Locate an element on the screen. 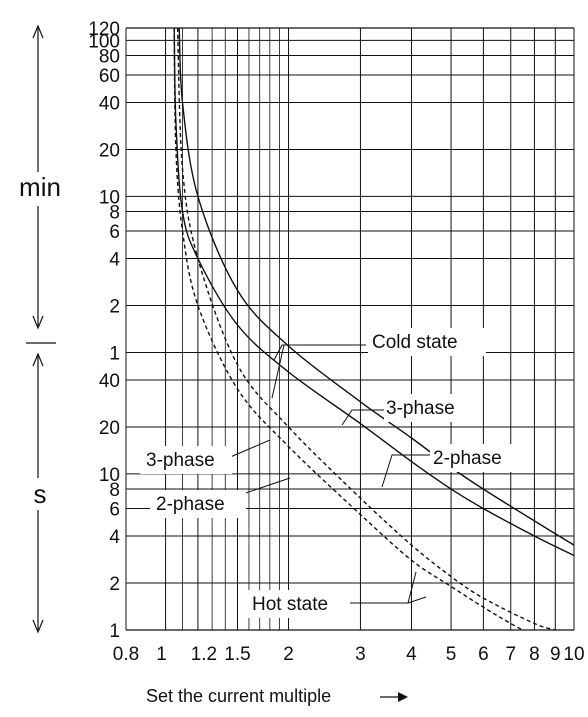  annotation-leaders is located at coordinates (328, 474).